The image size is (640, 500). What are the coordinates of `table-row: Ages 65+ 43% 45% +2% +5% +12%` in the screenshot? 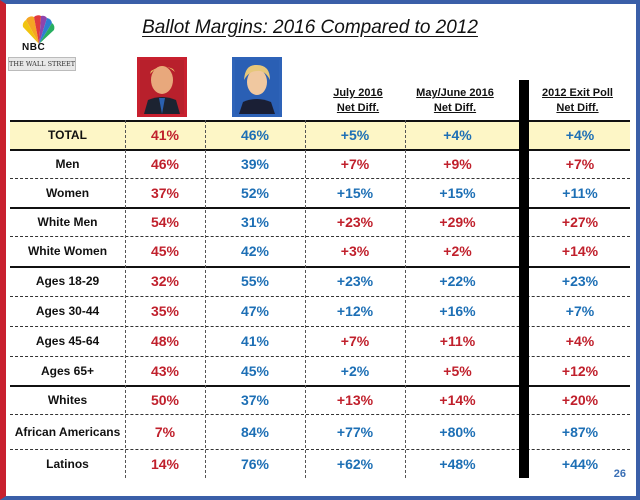 It's located at (320, 370).